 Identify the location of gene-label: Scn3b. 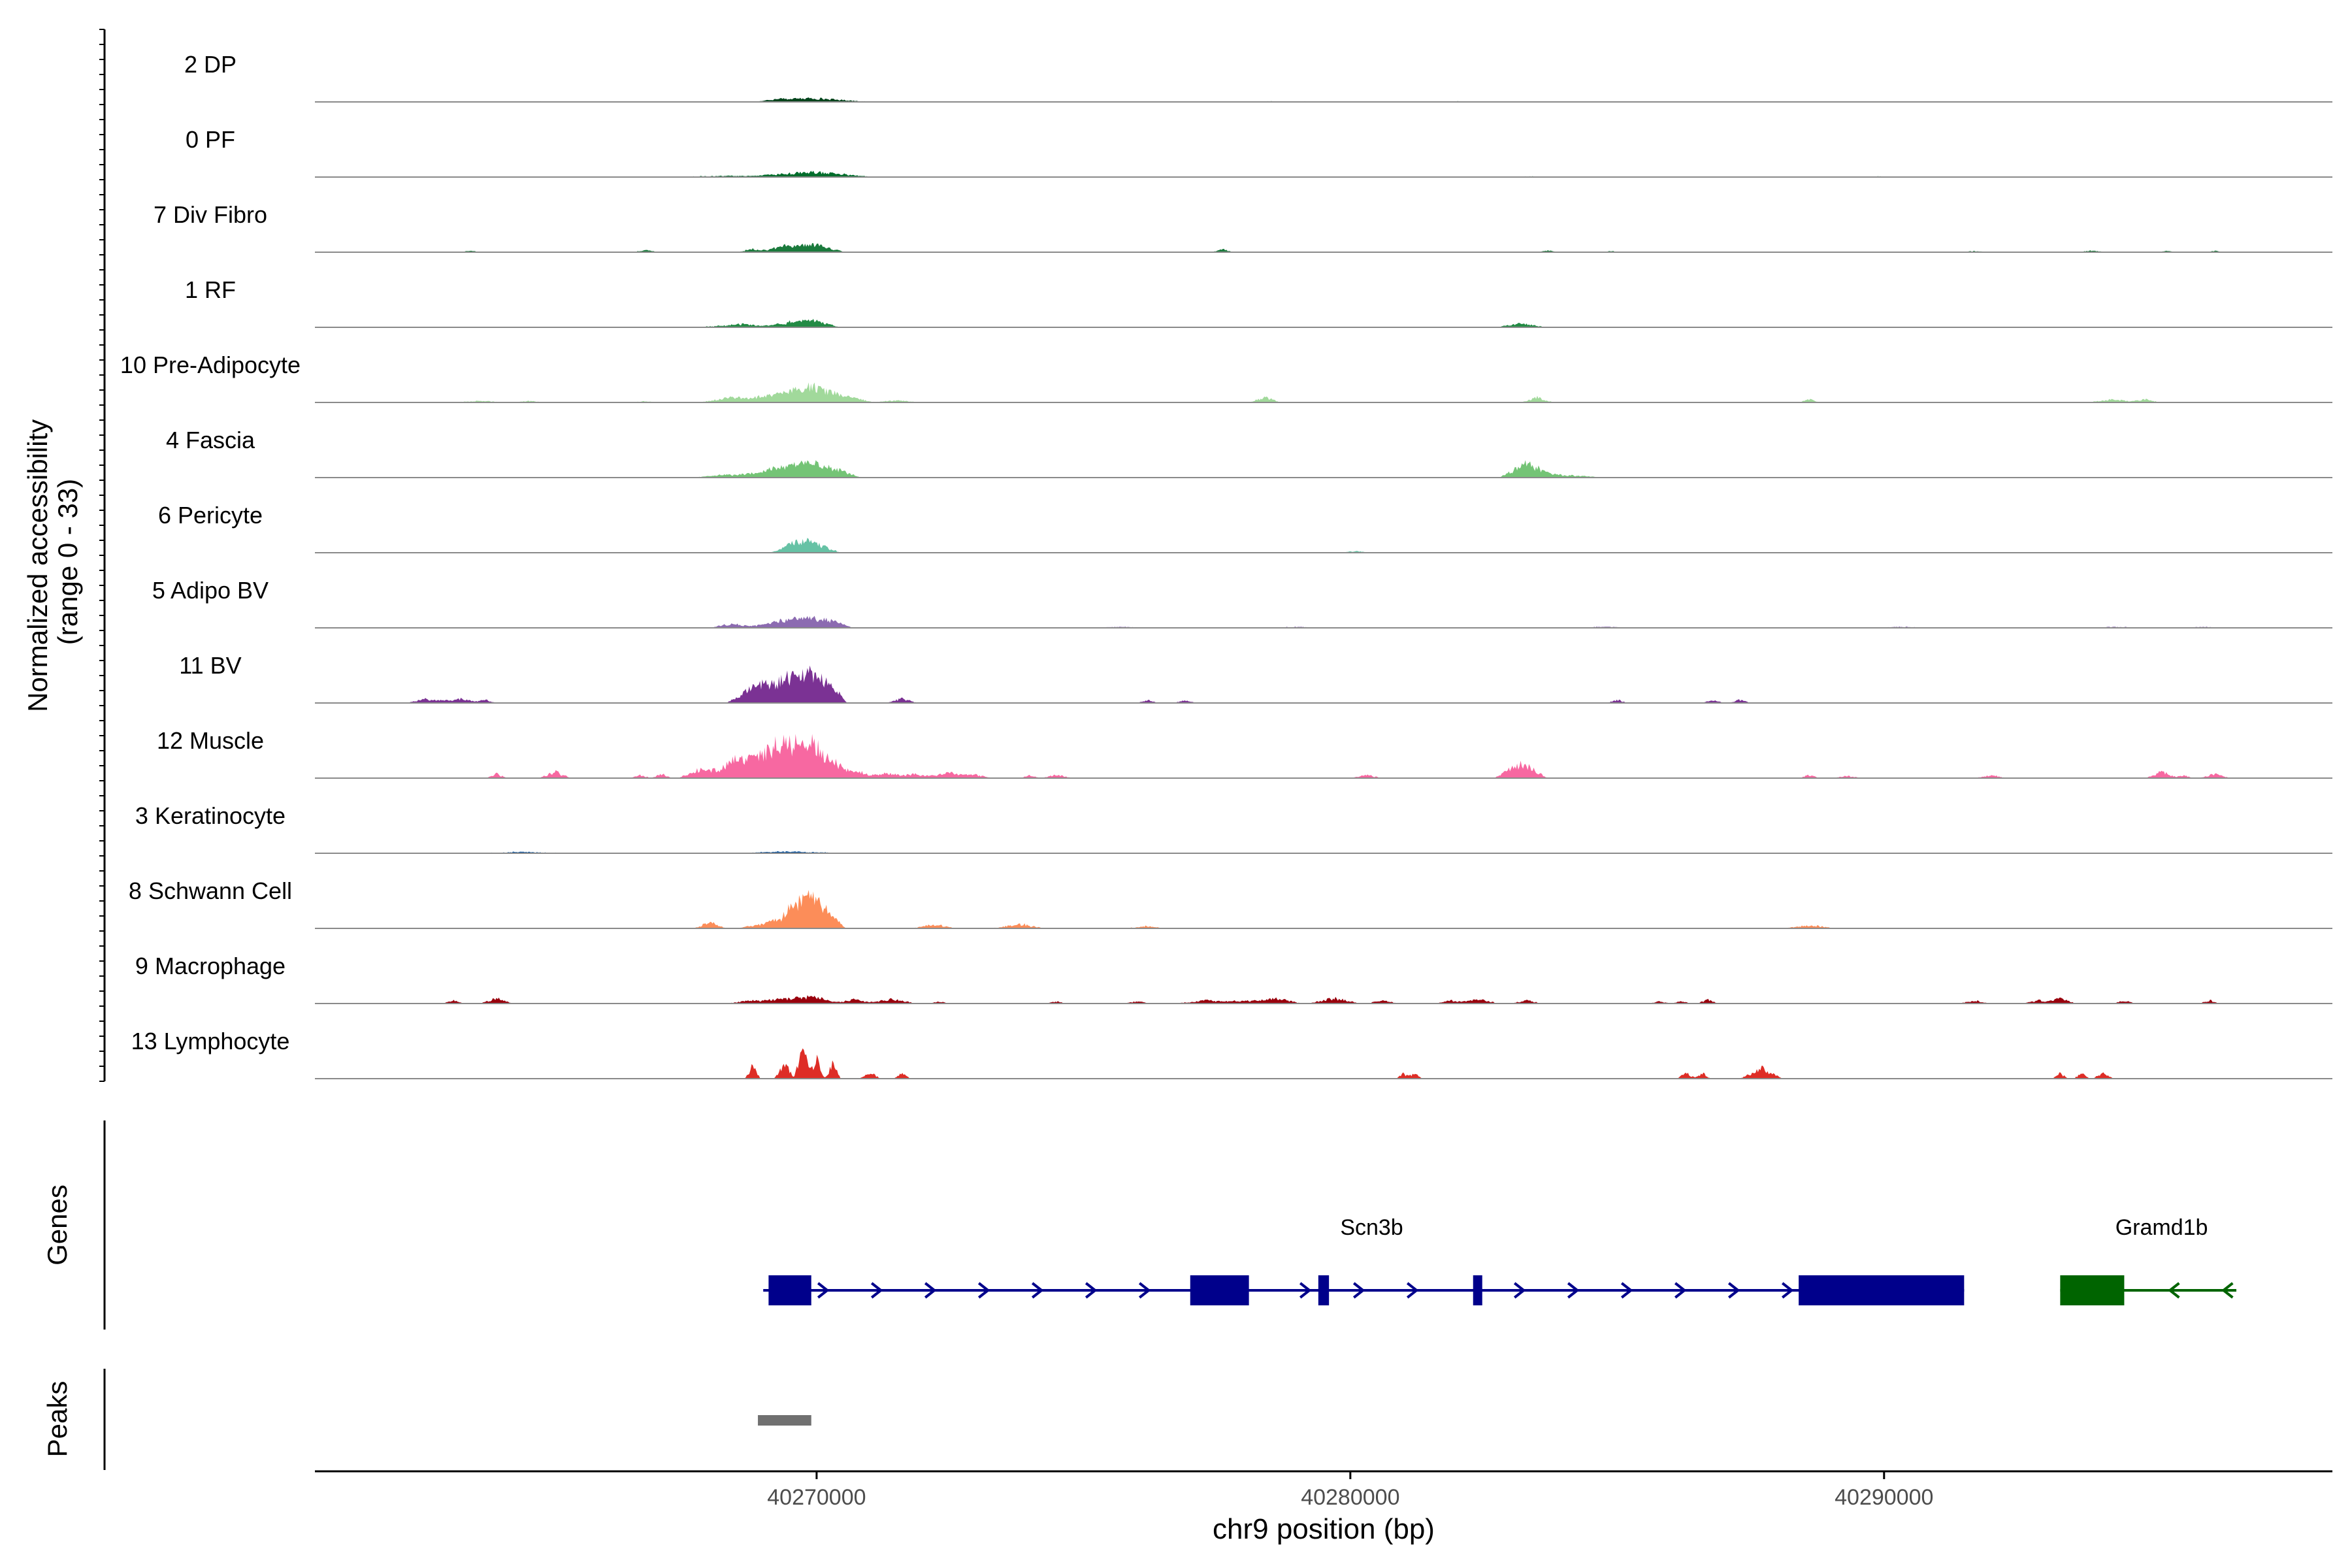
(1371, 1227).